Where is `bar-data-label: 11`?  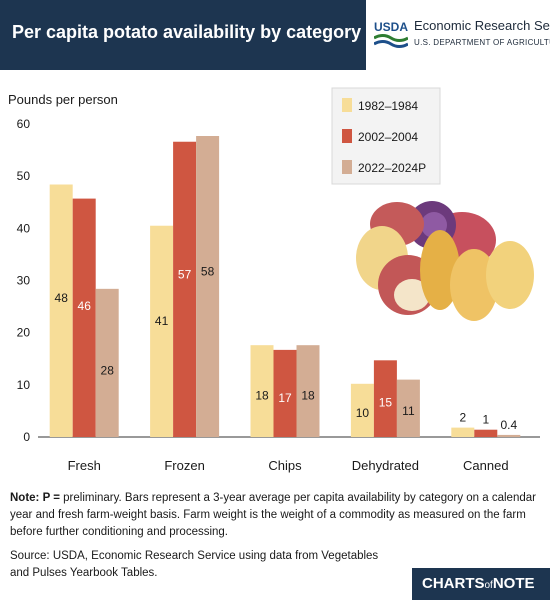 bar-data-label: 11 is located at coordinates (408, 411).